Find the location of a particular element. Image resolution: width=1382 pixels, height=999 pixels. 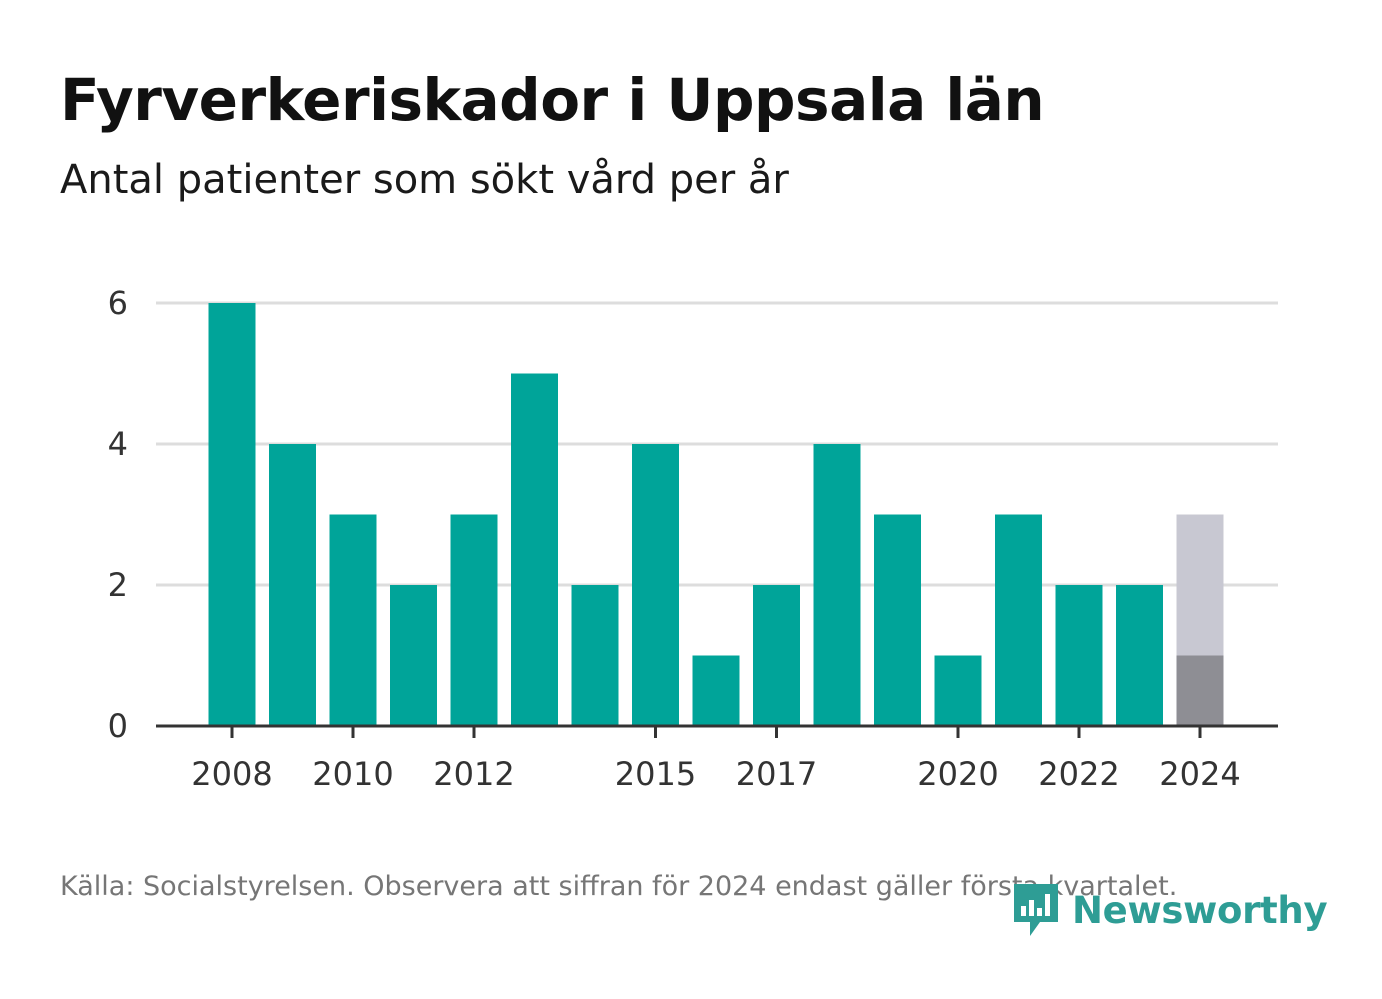

bar-2021 is located at coordinates (1018, 620).